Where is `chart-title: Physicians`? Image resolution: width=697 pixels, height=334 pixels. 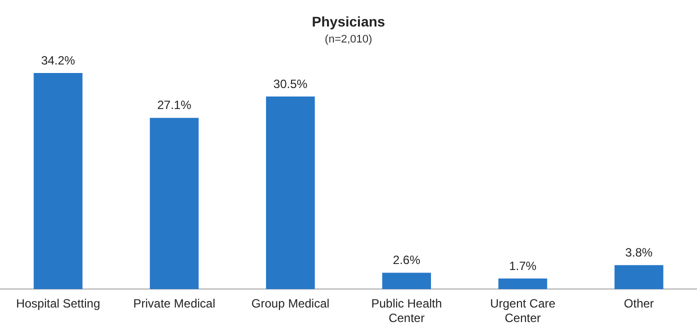
chart-title: Physicians is located at coordinates (349, 21).